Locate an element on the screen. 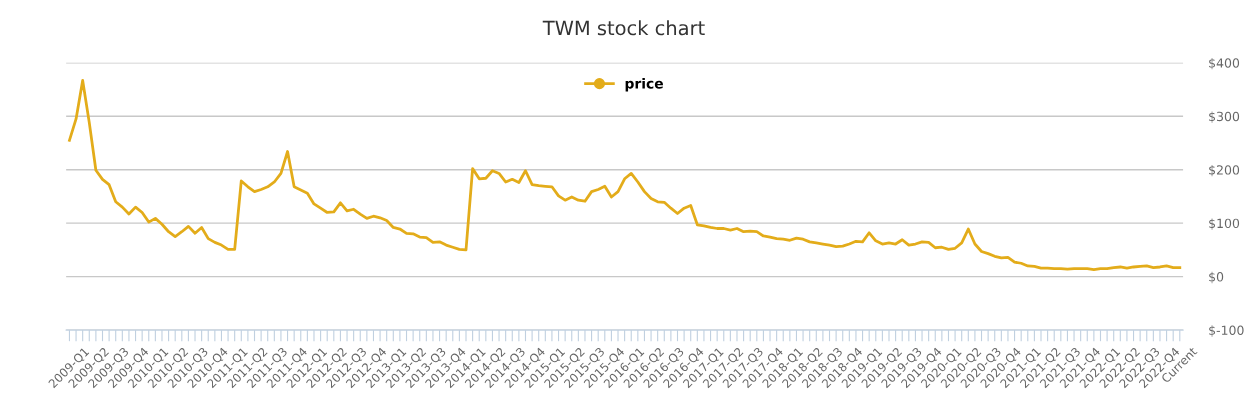 This screenshot has width=1248, height=405. chart-title: TWM stock chart is located at coordinates (623, 28).